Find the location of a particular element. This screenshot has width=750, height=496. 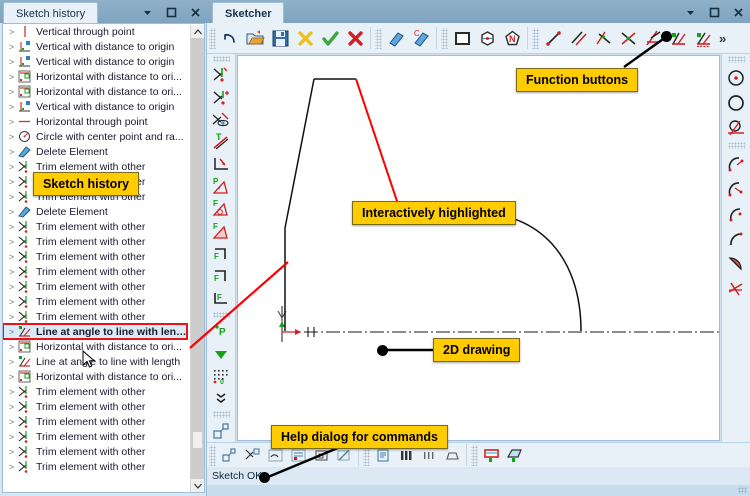

scroll-up-icon is located at coordinates (197, 31).